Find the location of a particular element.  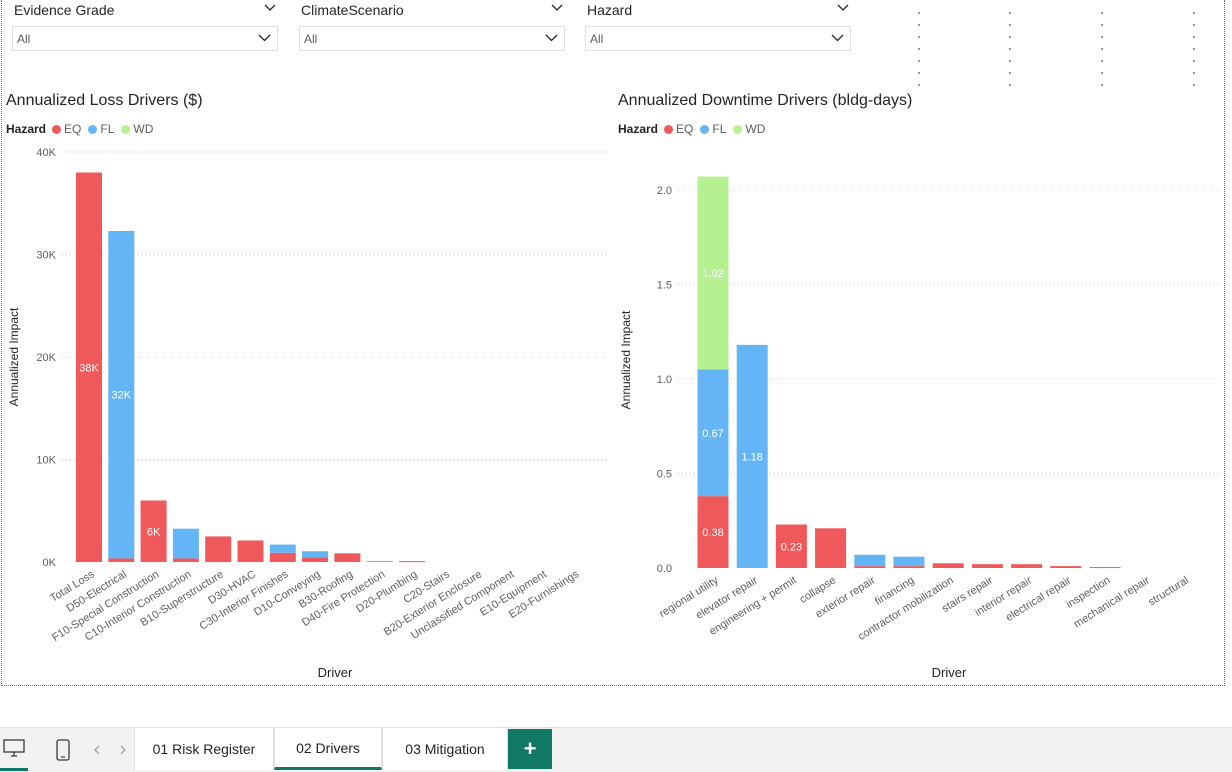

y-tick-label: 1.5 is located at coordinates (664, 285).